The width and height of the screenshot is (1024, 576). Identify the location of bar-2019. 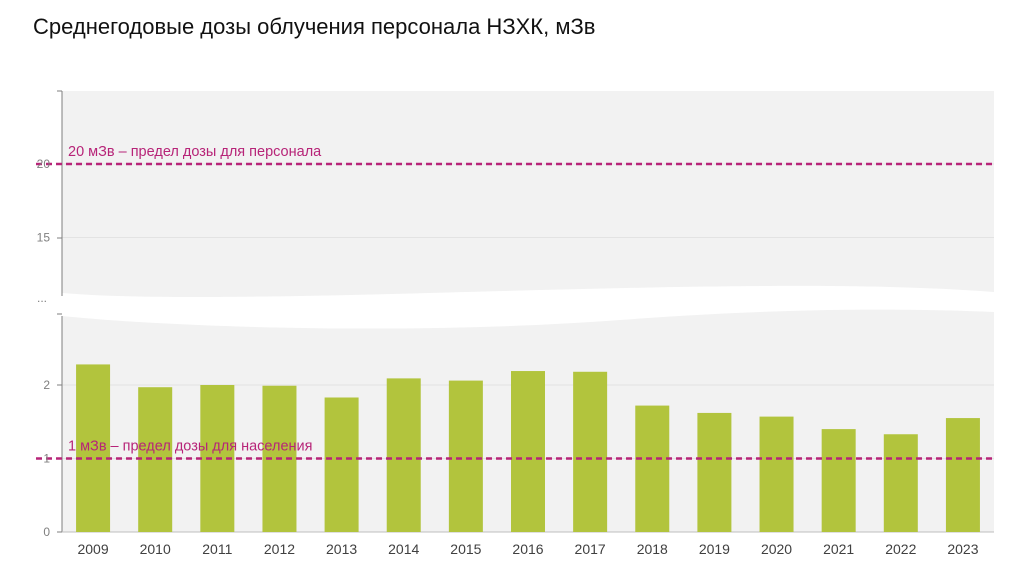
(714, 472).